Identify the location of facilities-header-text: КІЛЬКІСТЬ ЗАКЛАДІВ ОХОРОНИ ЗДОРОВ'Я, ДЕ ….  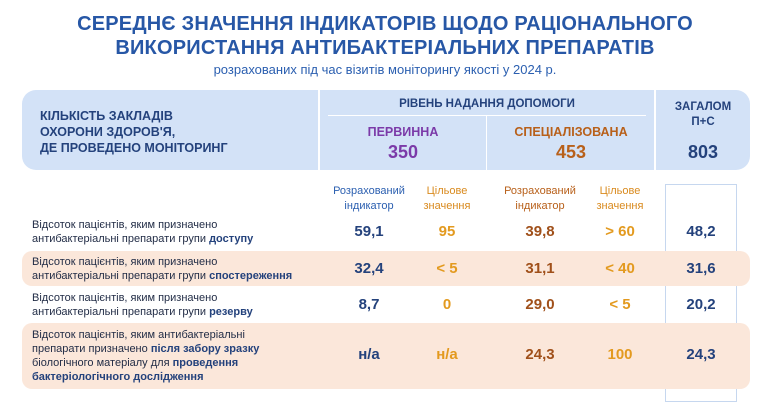
(134, 132).